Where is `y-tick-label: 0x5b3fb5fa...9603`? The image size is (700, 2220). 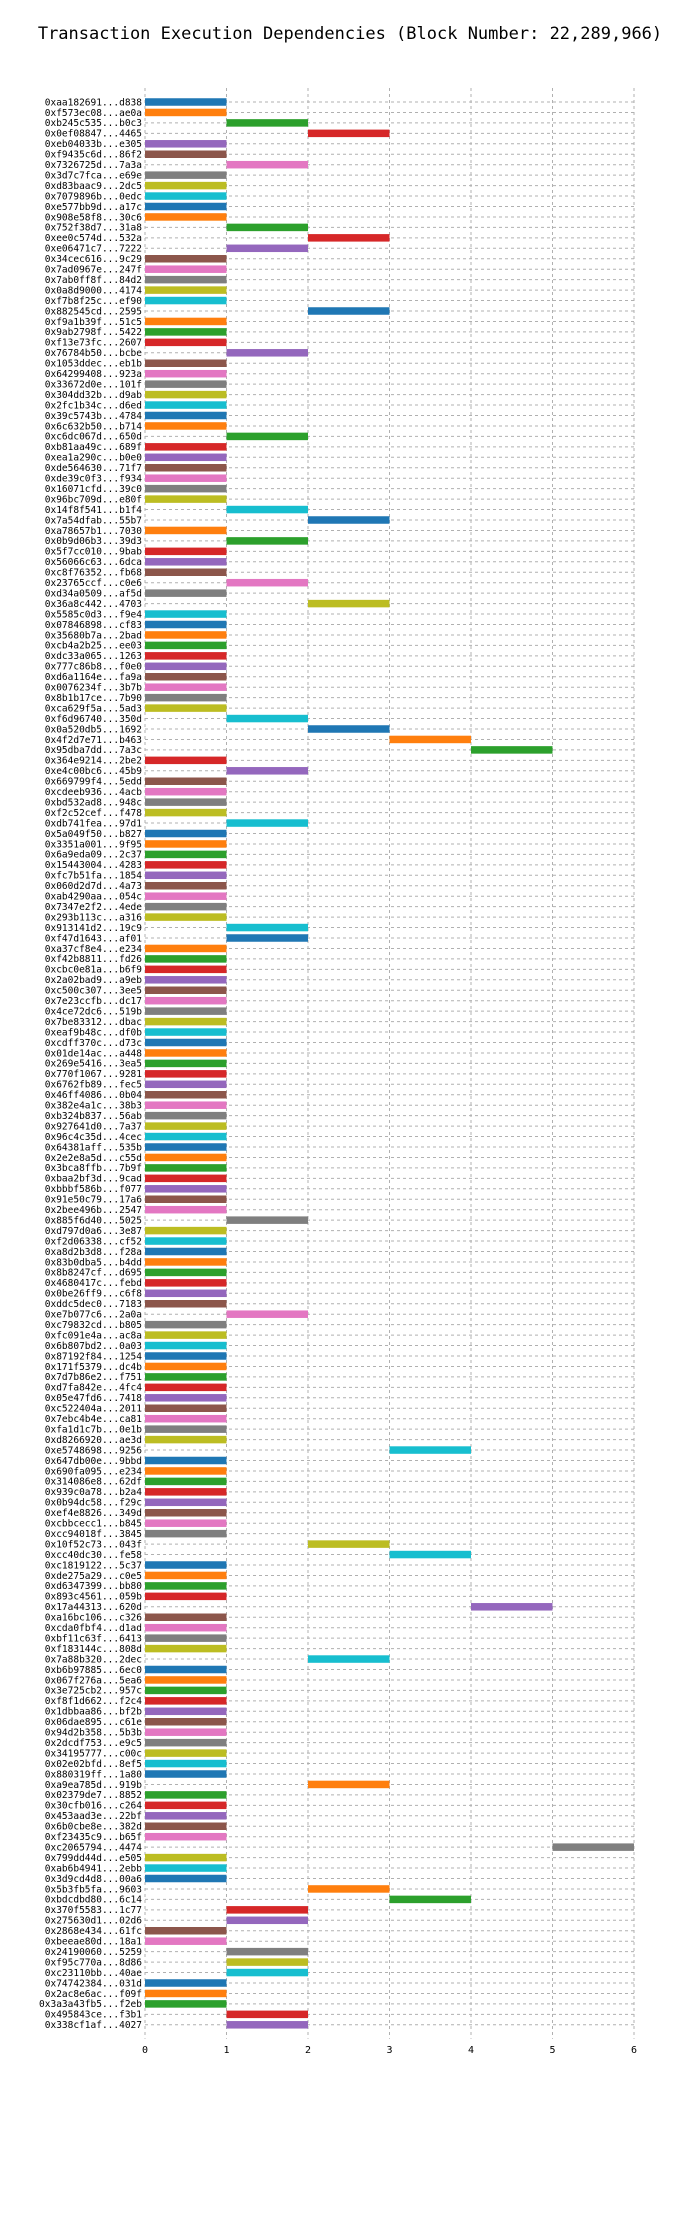 y-tick-label: 0x5b3fb5fa...9603 is located at coordinates (93, 1889).